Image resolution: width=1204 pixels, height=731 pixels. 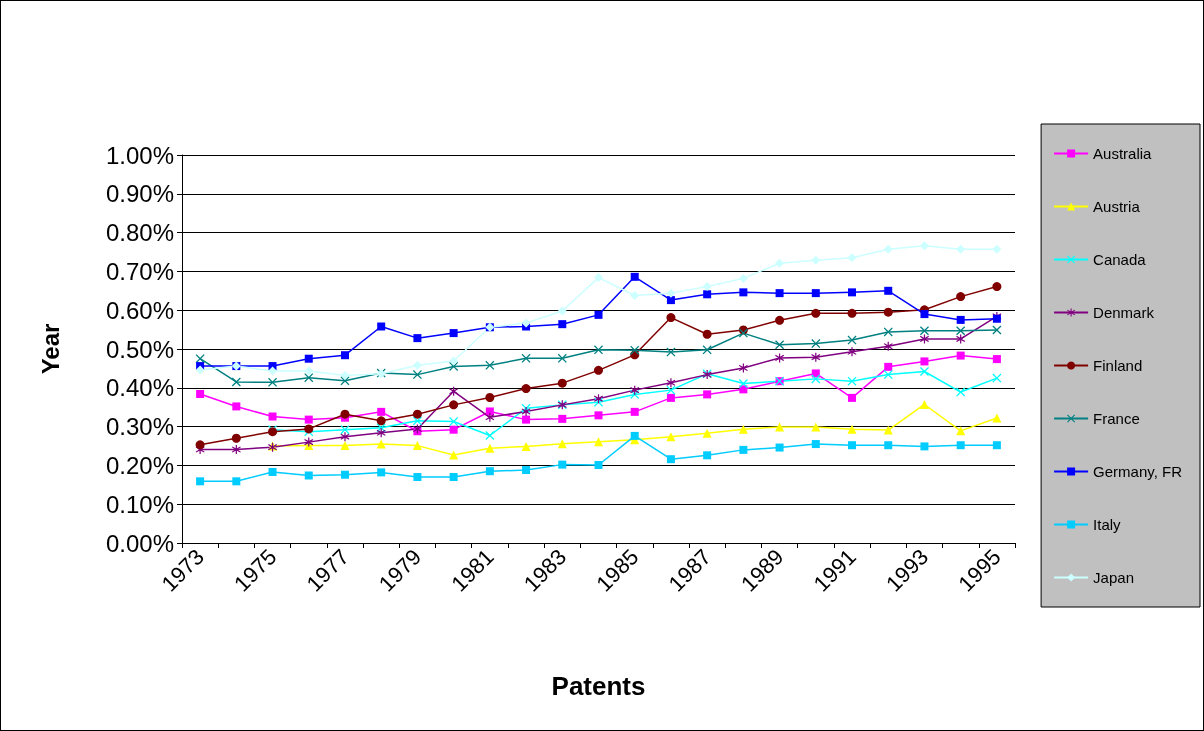 I want to click on legend-label: Germany, FR, so click(x=1138, y=471).